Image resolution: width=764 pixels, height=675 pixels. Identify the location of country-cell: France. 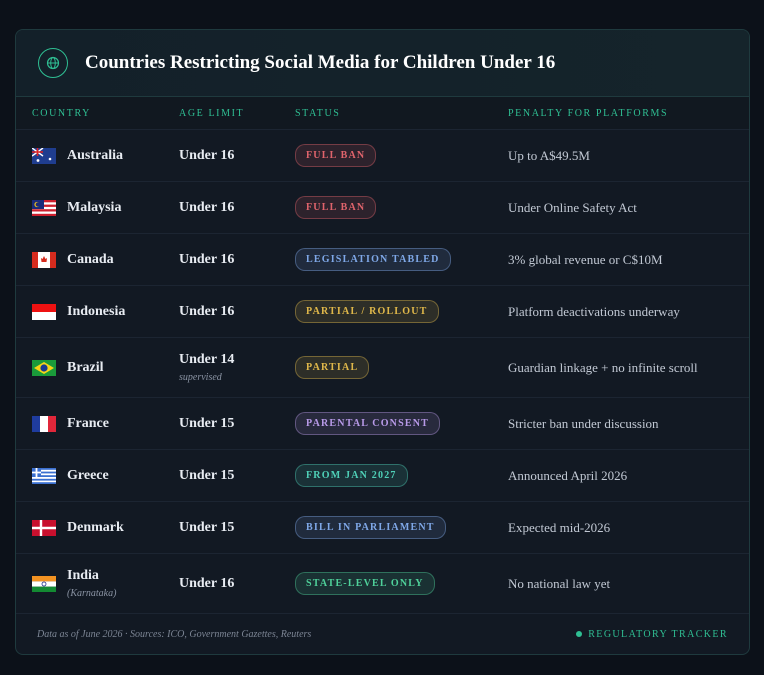
(97, 423).